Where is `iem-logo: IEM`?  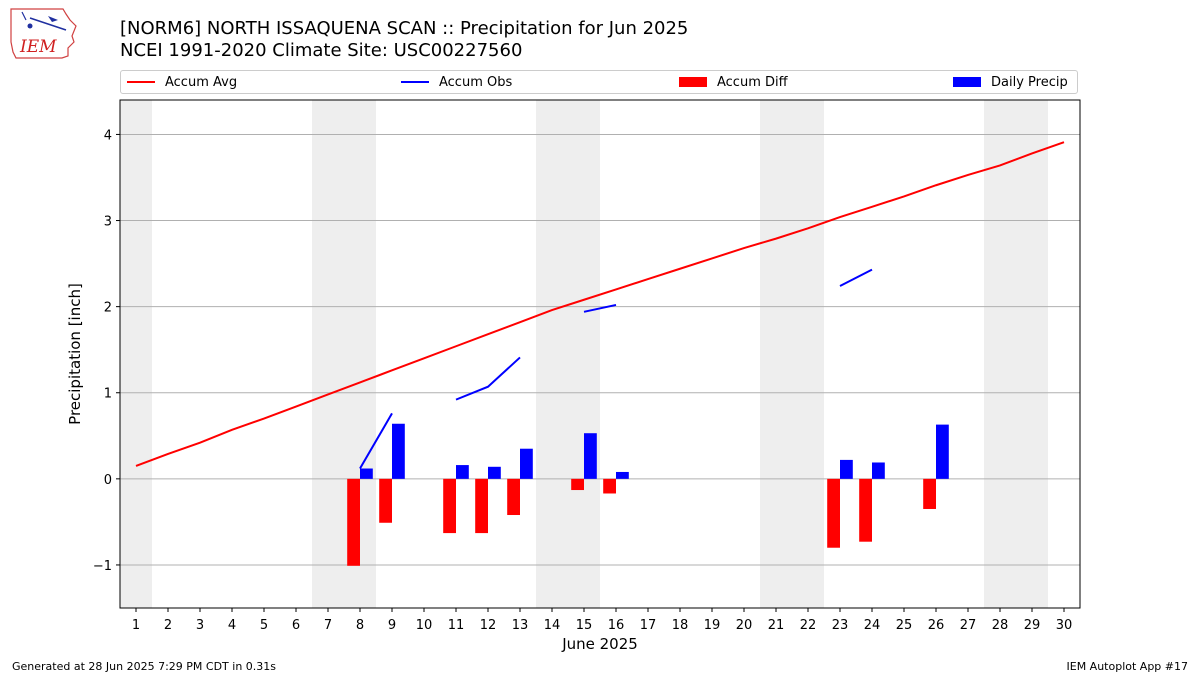
iem-logo: IEM is located at coordinates (43, 33).